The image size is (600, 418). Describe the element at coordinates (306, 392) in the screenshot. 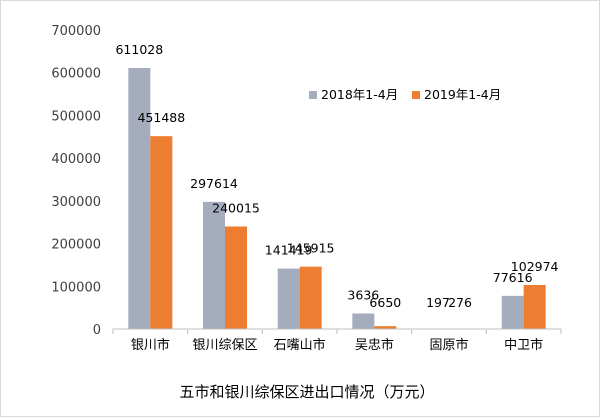

I see `chart-title: 五市和银川综保区进出口情况（万元）` at that location.